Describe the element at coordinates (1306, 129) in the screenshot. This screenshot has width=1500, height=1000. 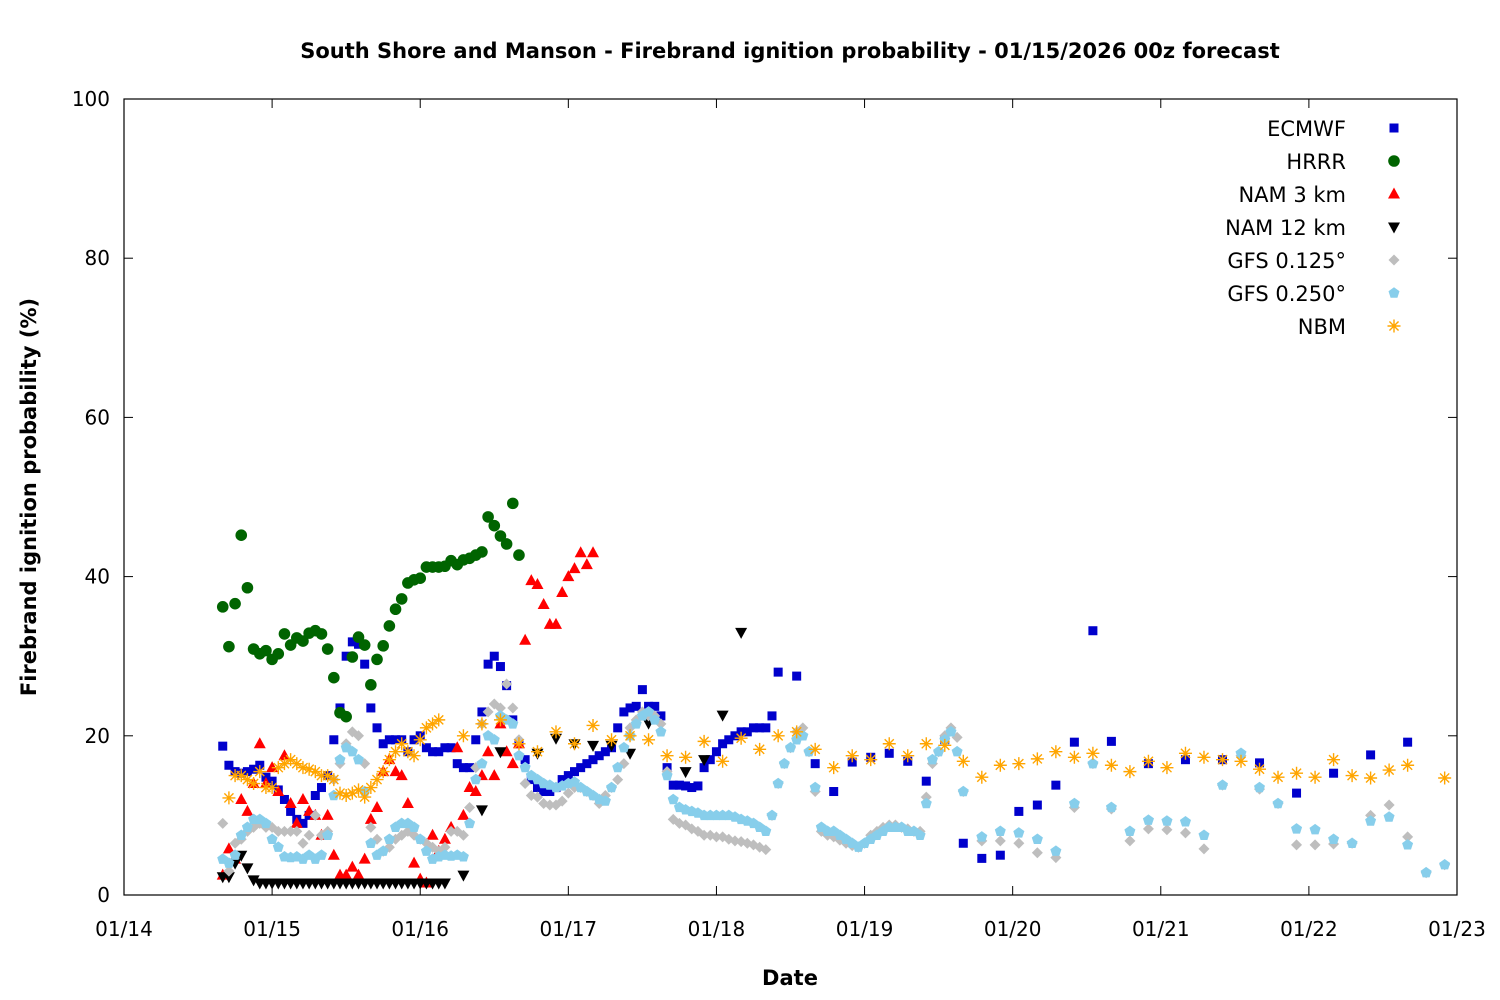
I see `legend-label-ecmwf: ECMWF` at that location.